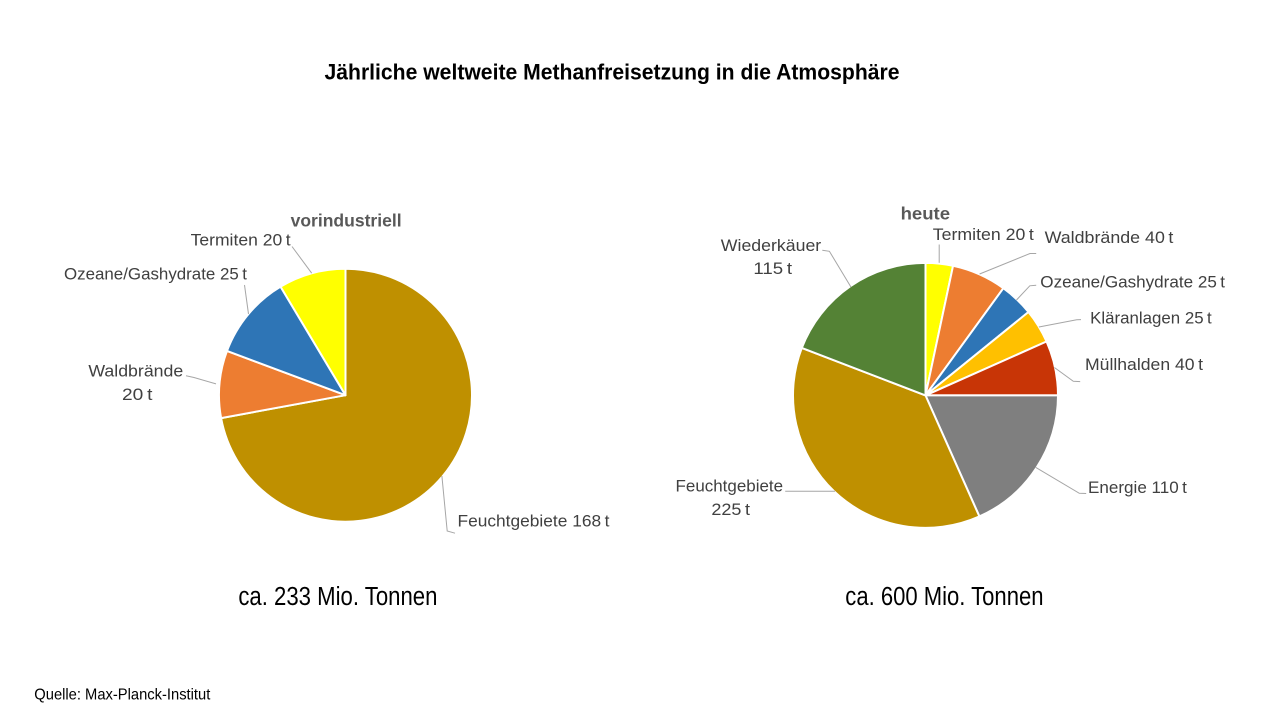  Describe the element at coordinates (137, 395) in the screenshot. I see `svg-text: 20 t` at that location.